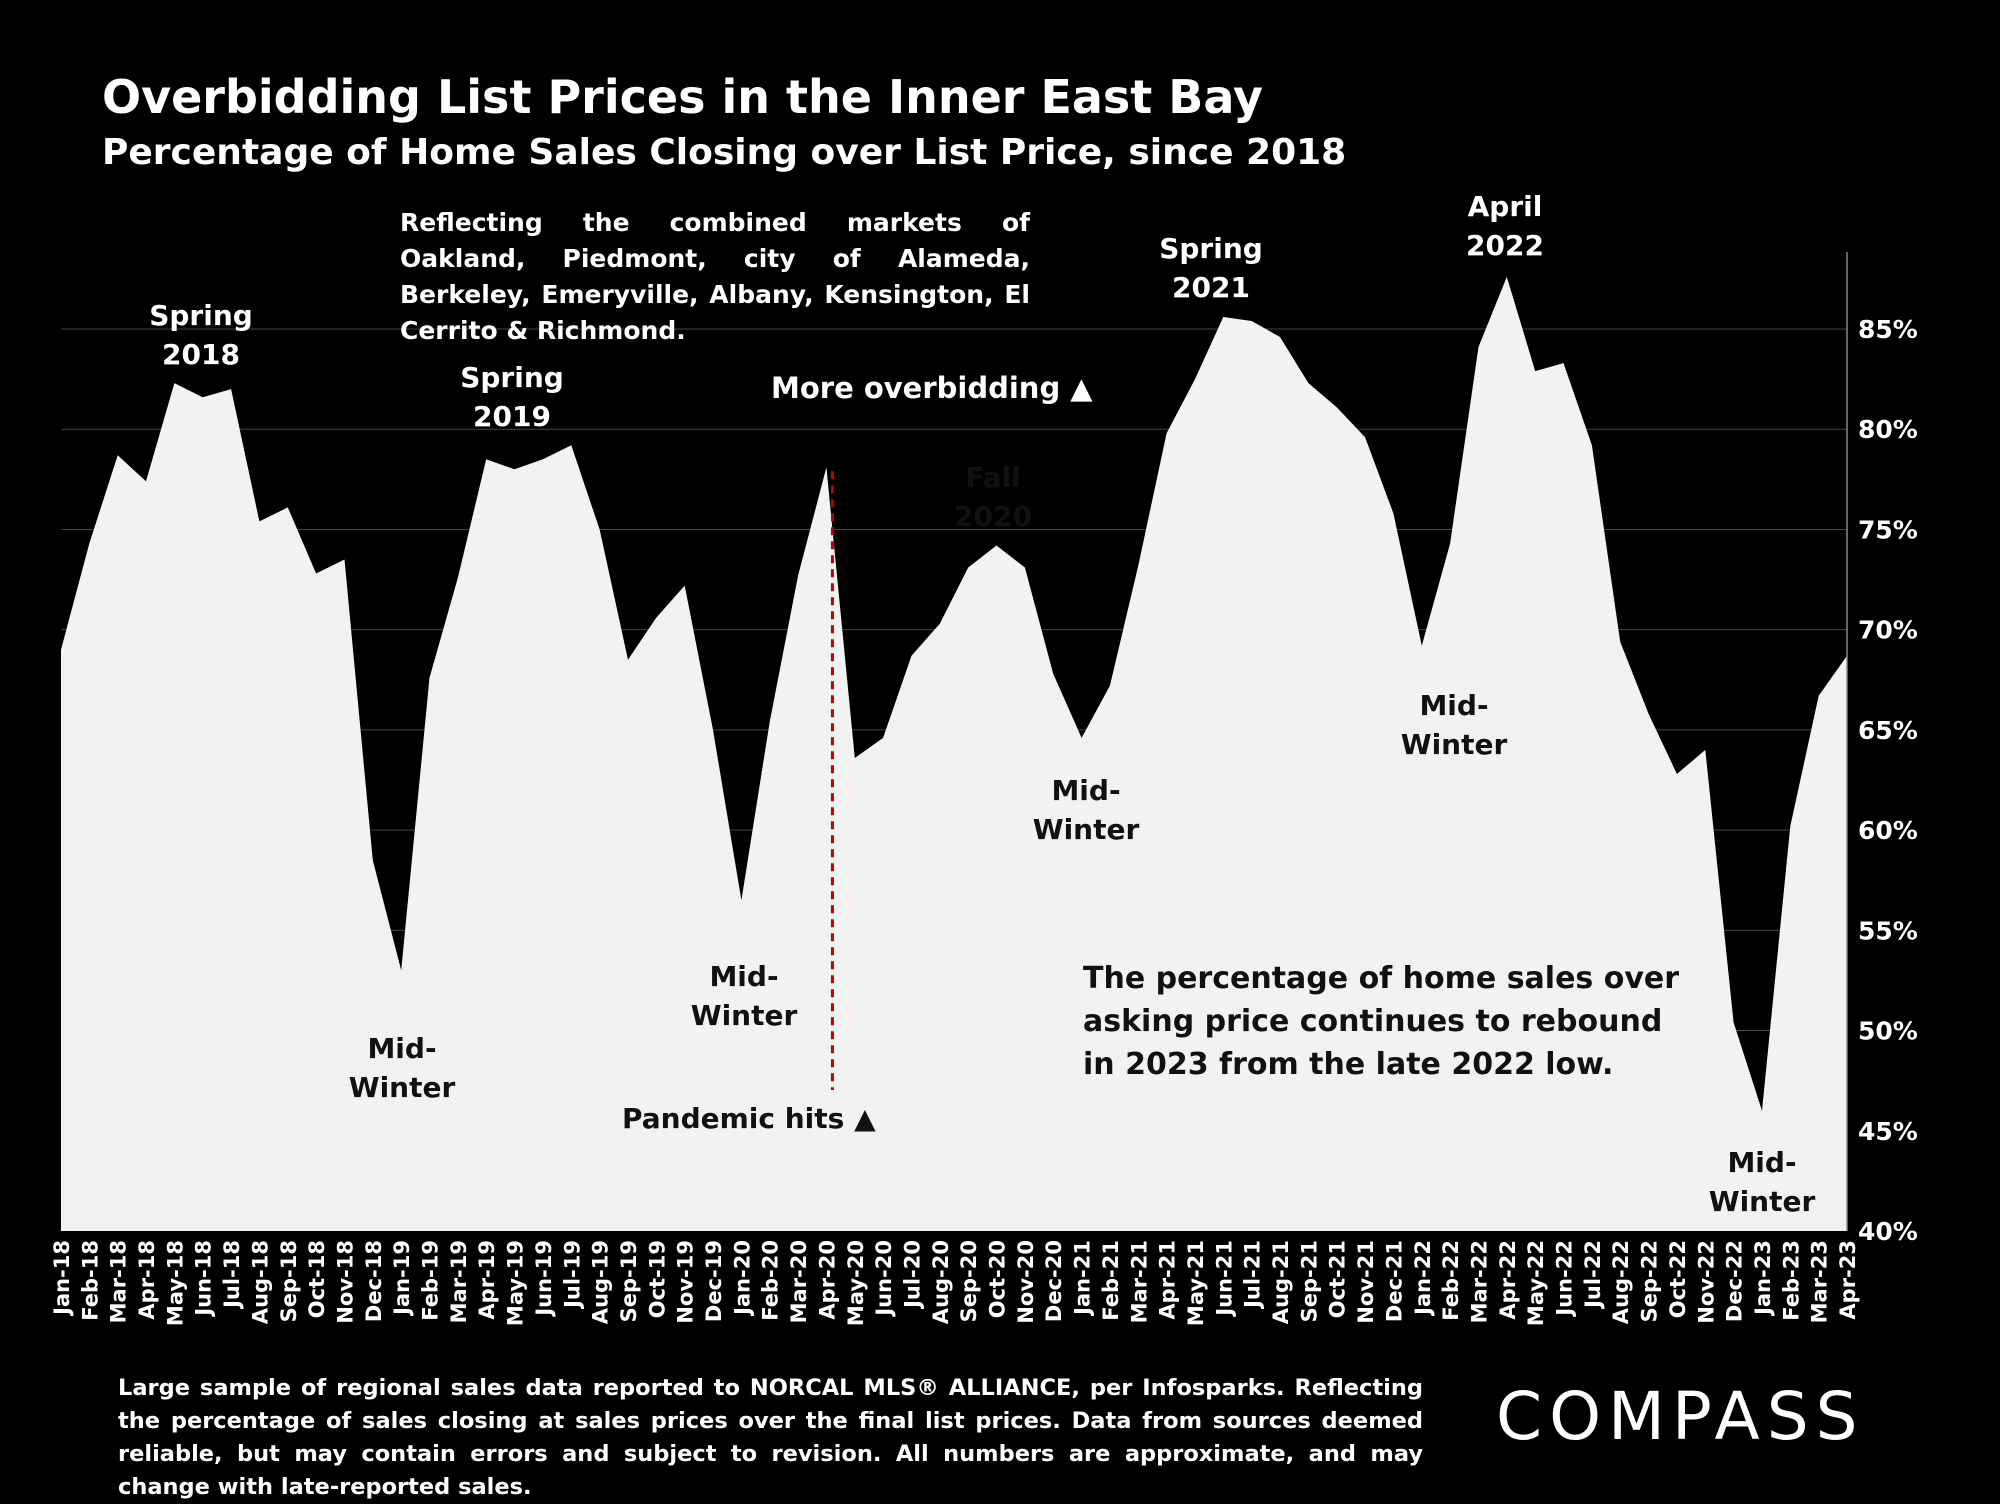  Describe the element at coordinates (629, 1281) in the screenshot. I see `x-tick-label: Sep-19` at that location.